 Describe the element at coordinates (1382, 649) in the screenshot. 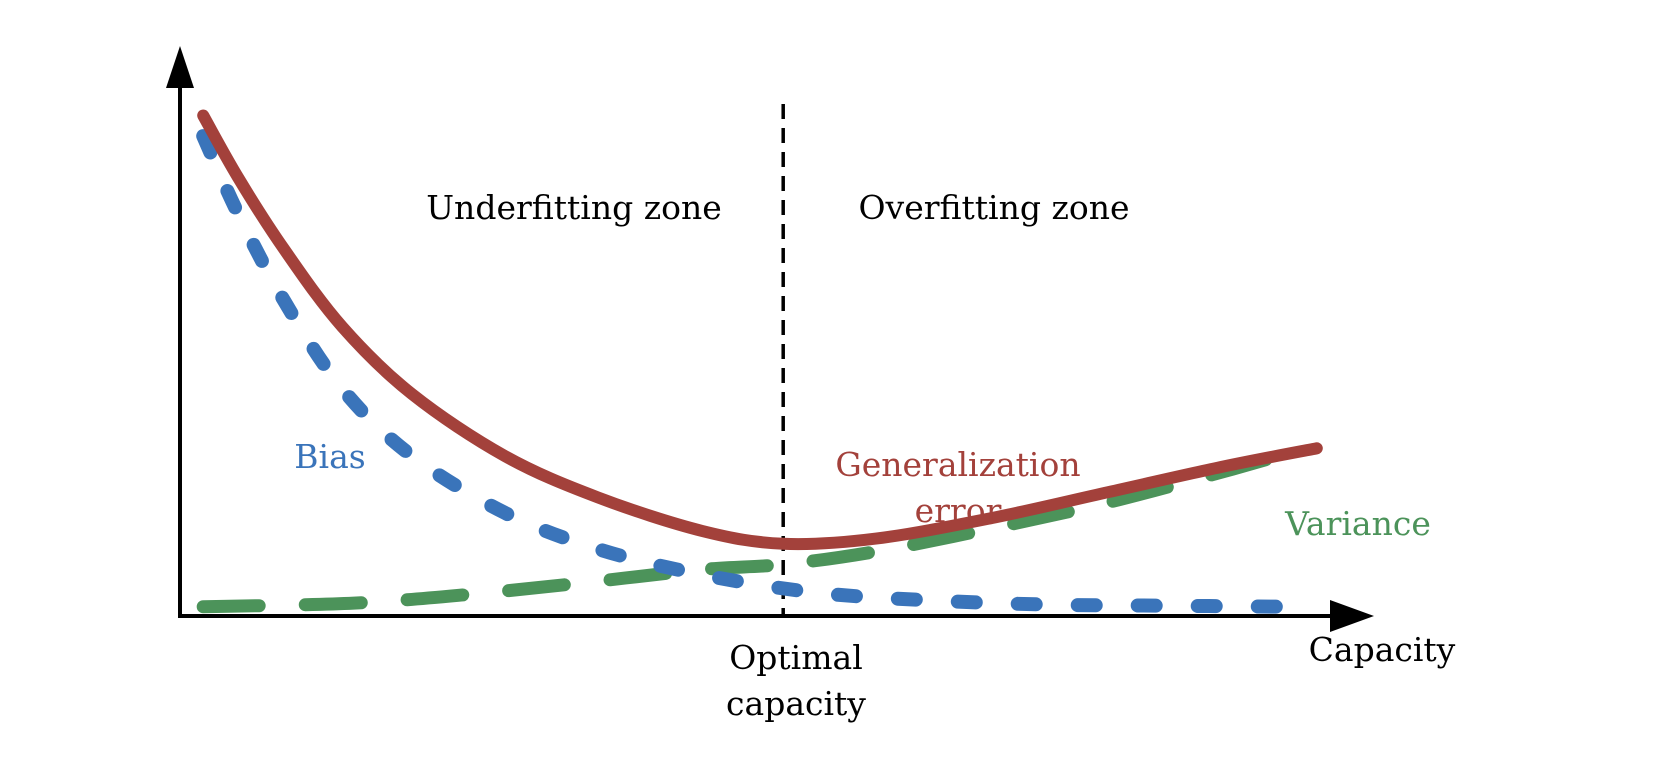

I see `x-axis-label: Capacity` at that location.